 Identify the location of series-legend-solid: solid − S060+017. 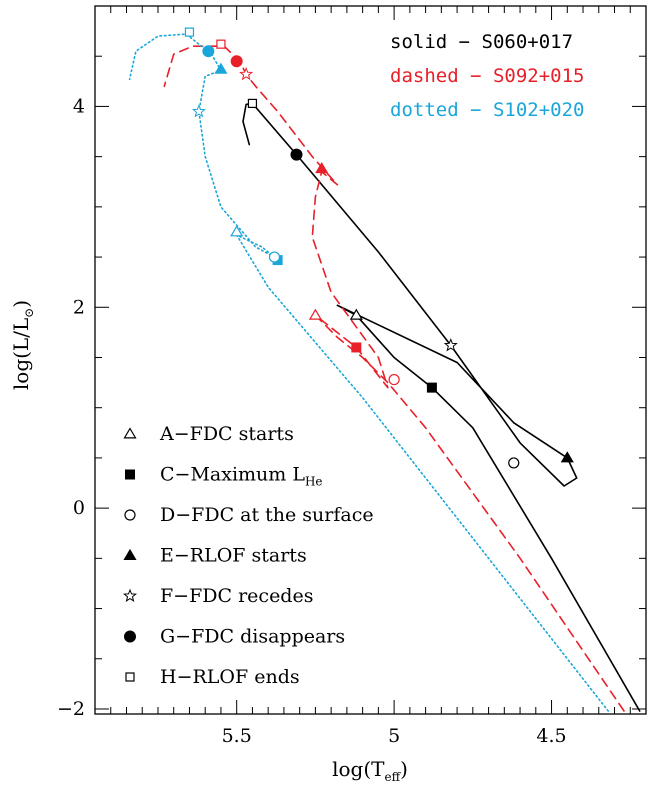
(481, 42).